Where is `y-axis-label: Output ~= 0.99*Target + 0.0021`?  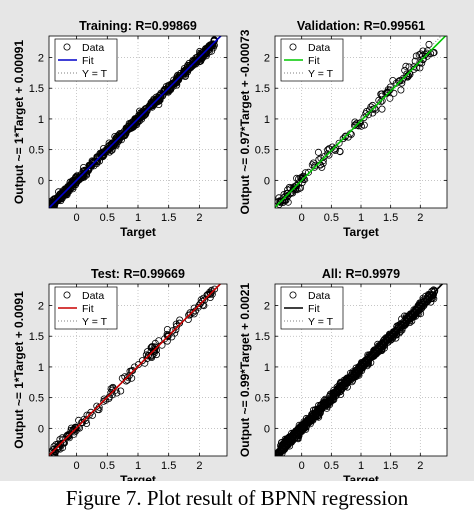 y-axis-label: Output ~= 0.99*Target + 0.0021 is located at coordinates (245, 370).